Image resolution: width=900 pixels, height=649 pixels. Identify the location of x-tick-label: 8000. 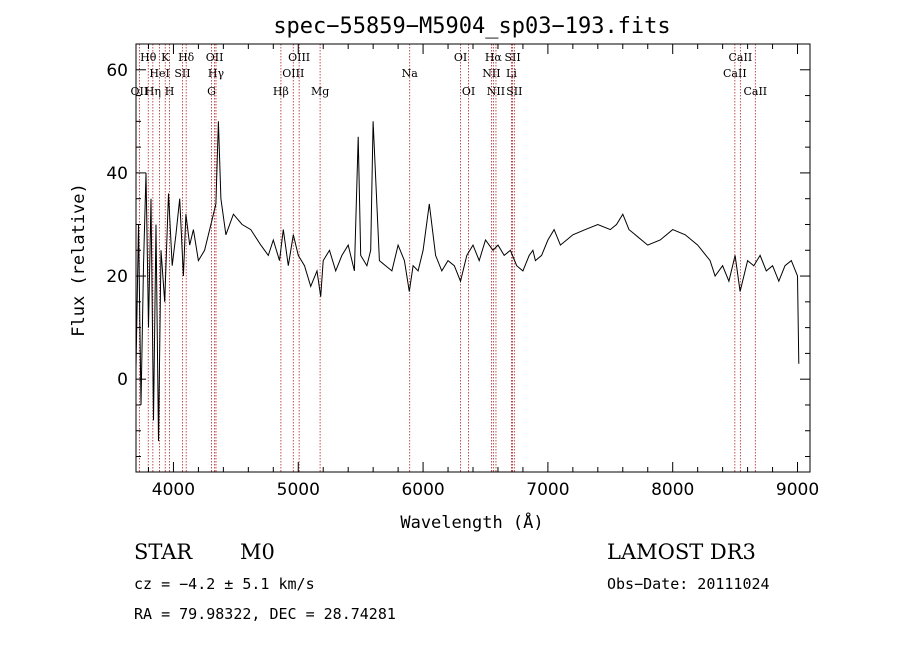
(672, 490).